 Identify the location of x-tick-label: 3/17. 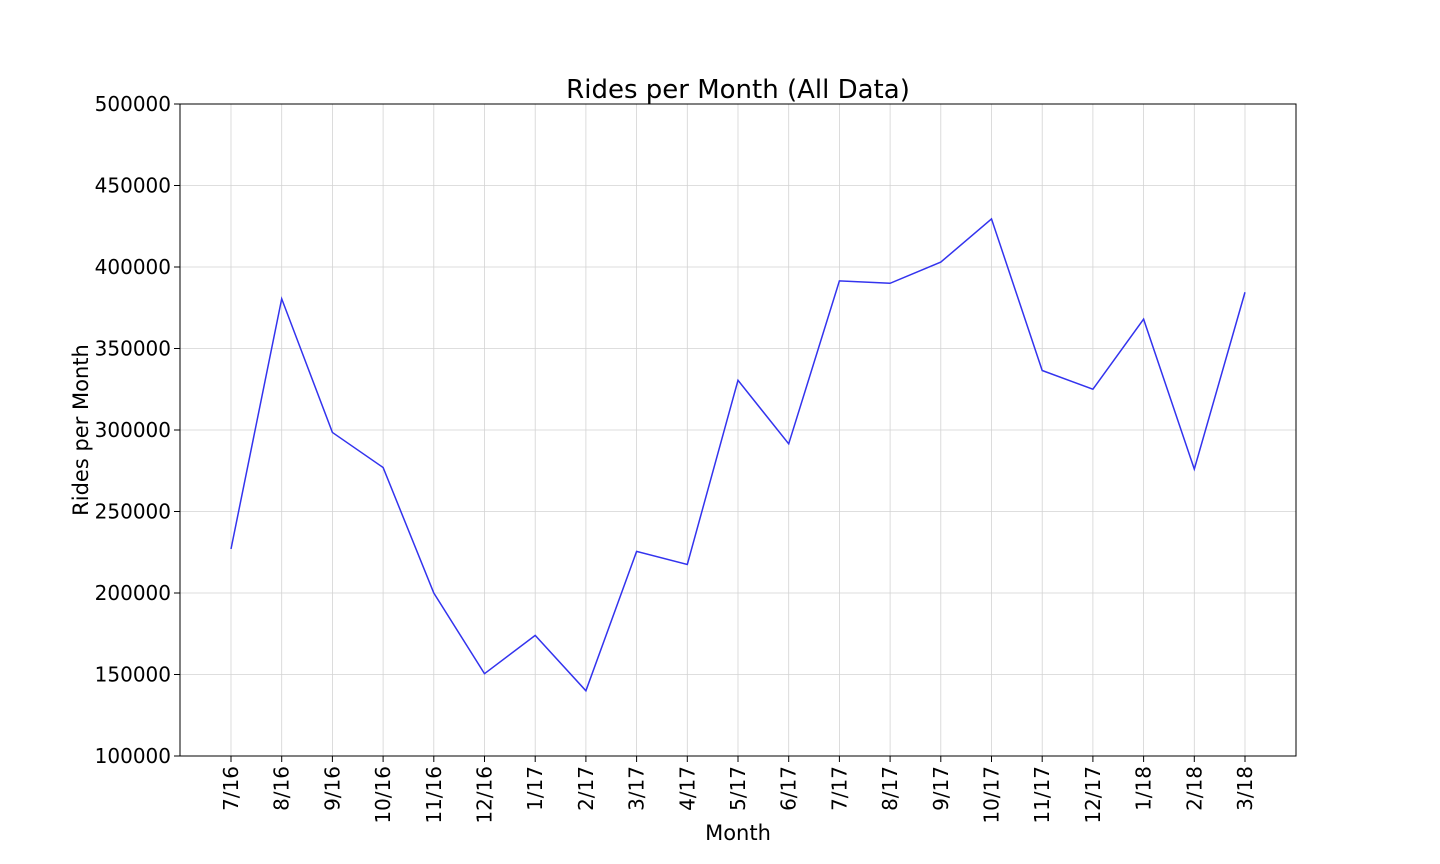
(637, 788).